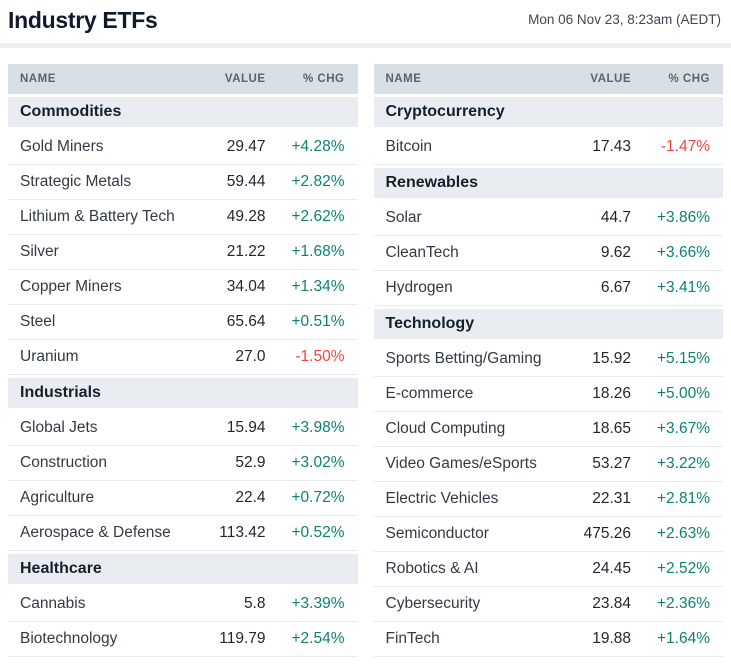 The width and height of the screenshot is (731, 668). What do you see at coordinates (548, 359) in the screenshot?
I see `table-row: Sports Betting/Gaming 15.92 +5.15%` at bounding box center [548, 359].